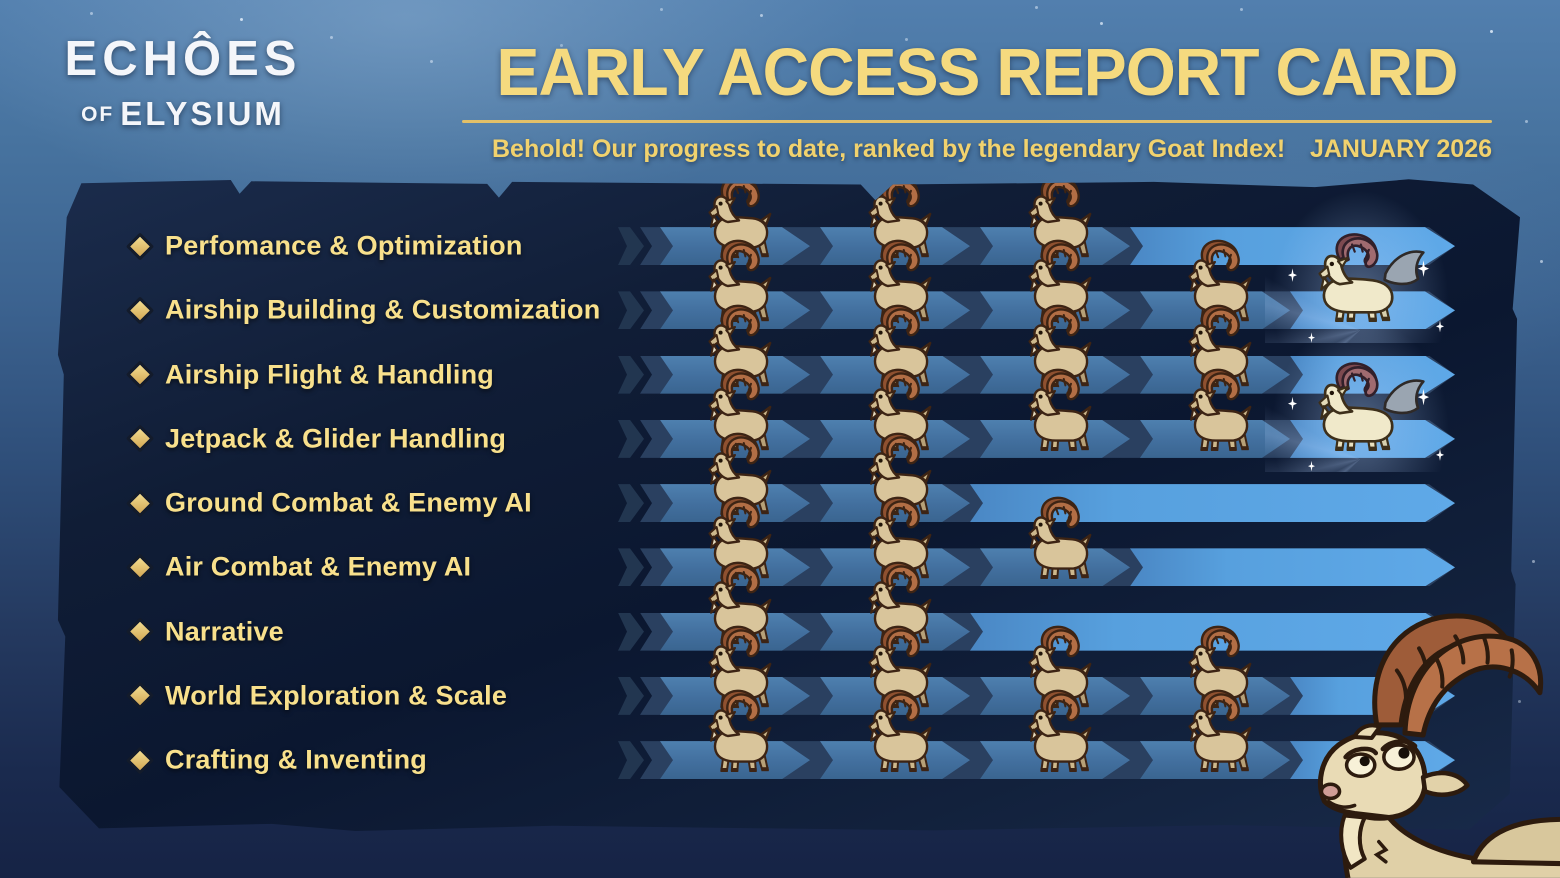  I want to click on category-label: Ground Combat & Enemy AI, so click(328, 503).